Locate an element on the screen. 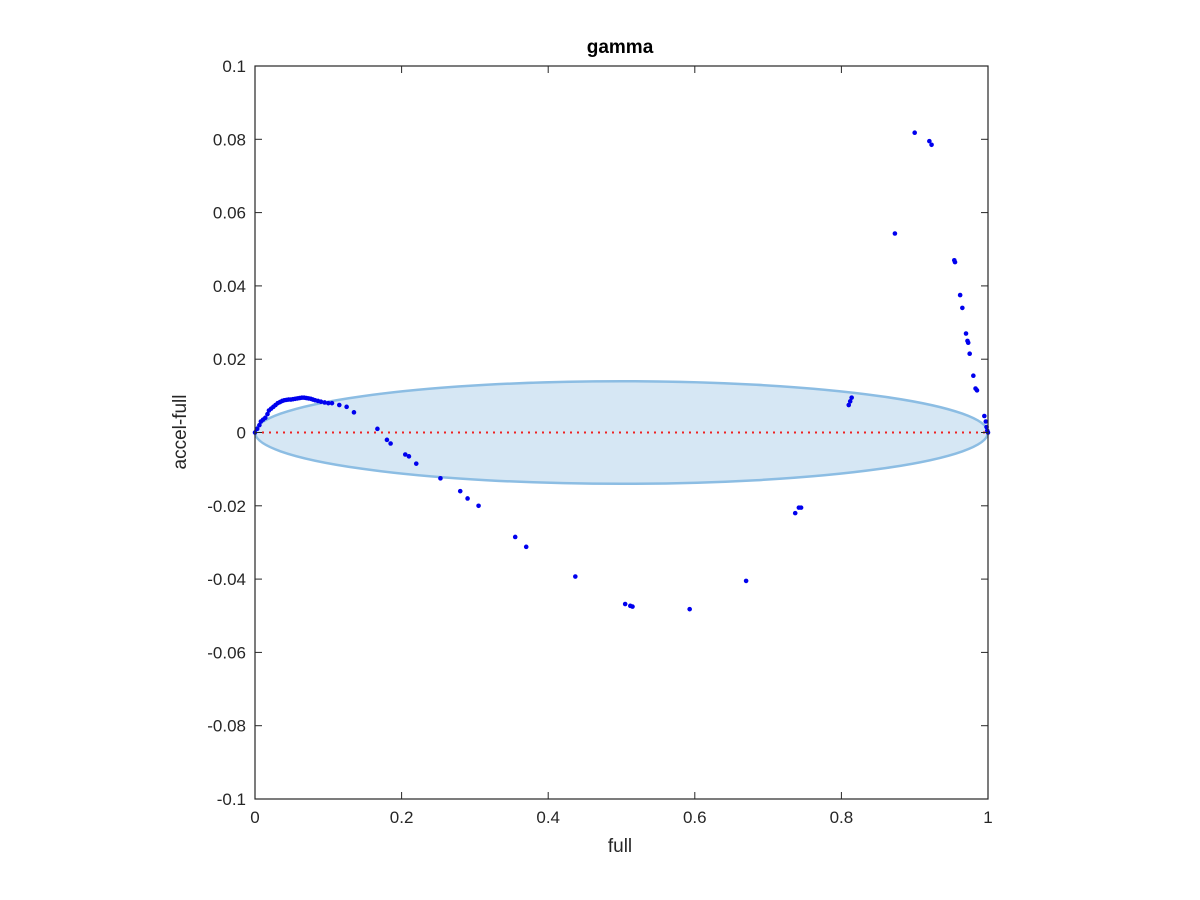 The image size is (1200, 900). y-tick-label: -0.1 is located at coordinates (231, 799).